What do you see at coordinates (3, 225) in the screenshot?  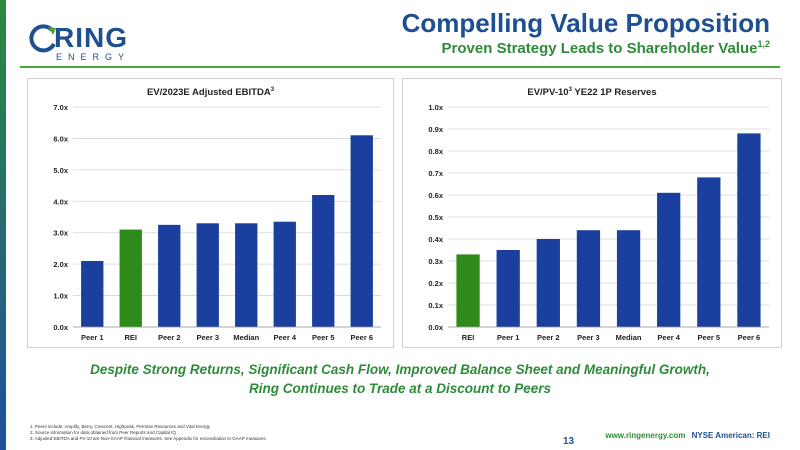 I see `left-accent-bar` at bounding box center [3, 225].